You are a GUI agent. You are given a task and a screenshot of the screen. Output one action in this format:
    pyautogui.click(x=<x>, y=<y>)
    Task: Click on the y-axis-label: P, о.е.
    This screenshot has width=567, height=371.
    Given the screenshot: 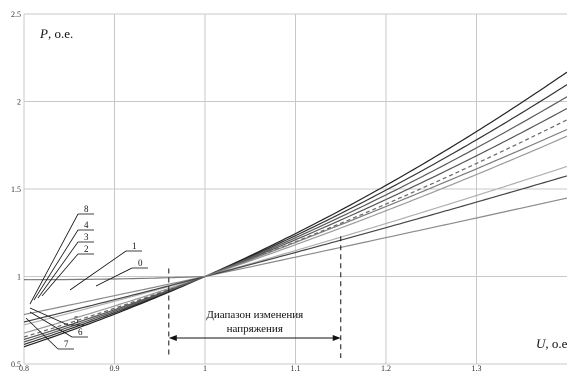 What is the action you would take?
    pyautogui.click(x=56, y=33)
    